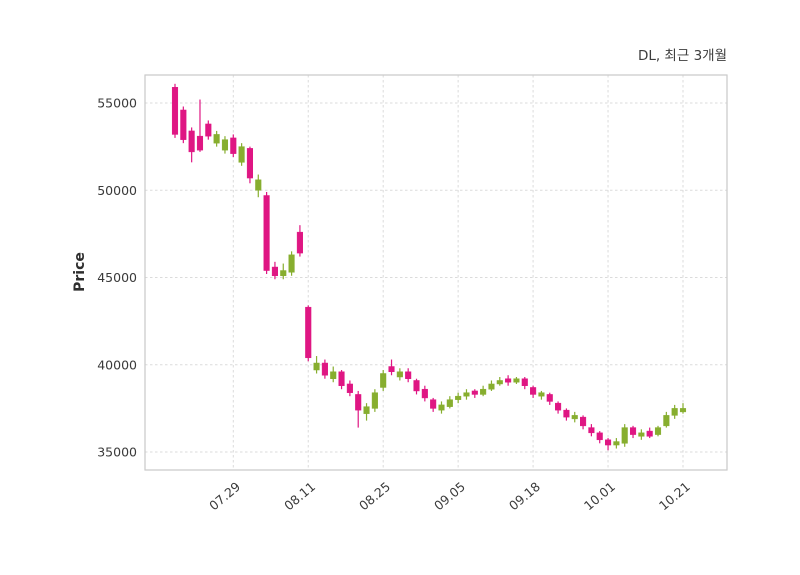  What do you see at coordinates (117, 190) in the screenshot?
I see `y-tick-label: 50000` at bounding box center [117, 190].